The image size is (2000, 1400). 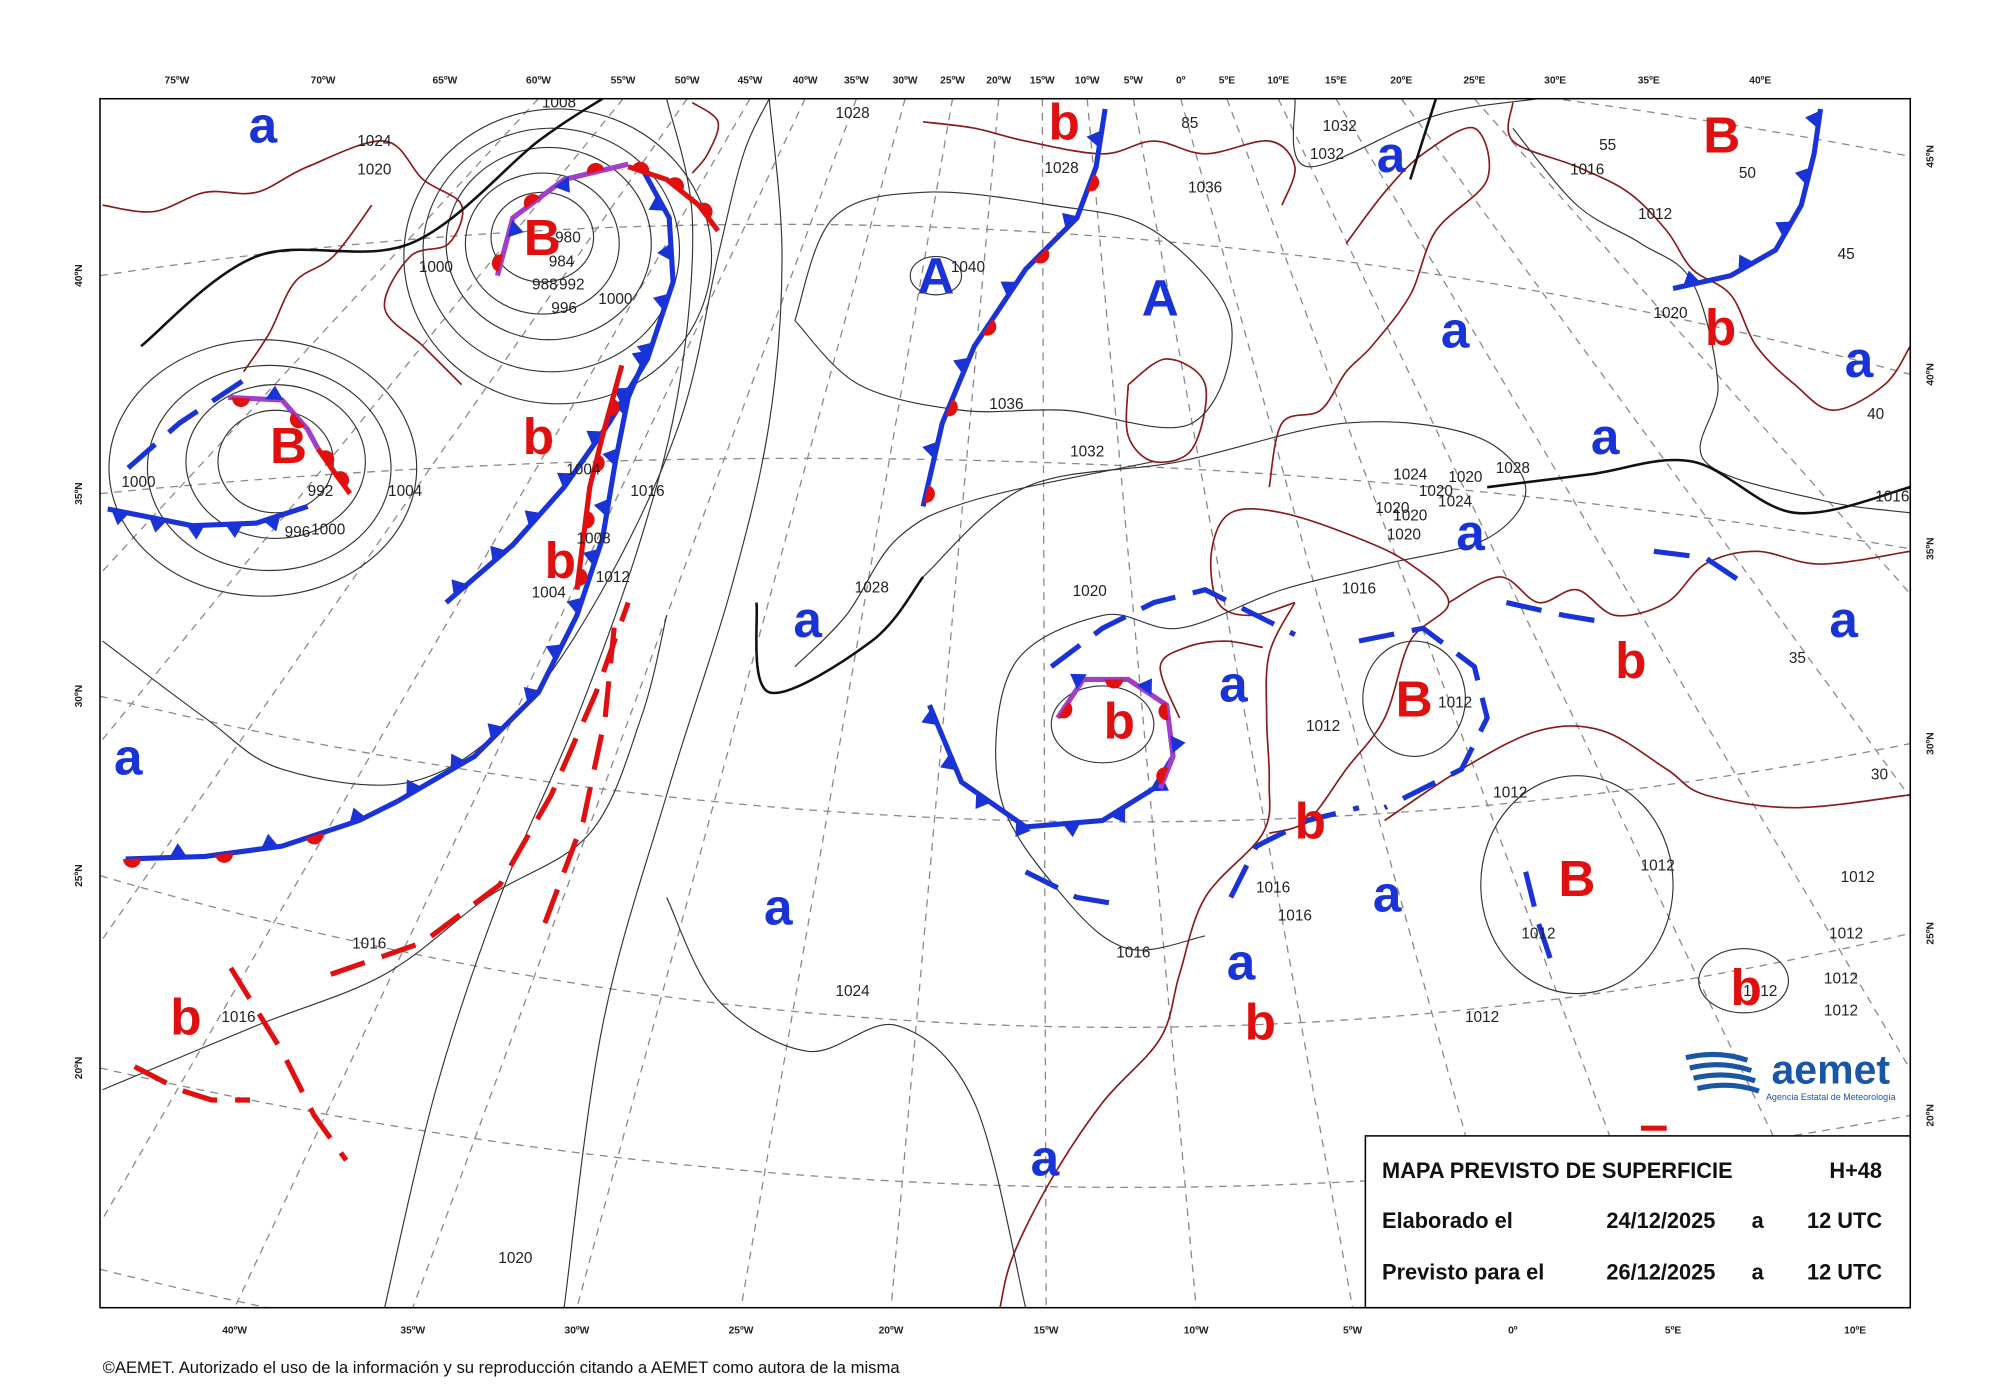 I want to click on longitude-label: 5ºW, so click(x=1352, y=1330).